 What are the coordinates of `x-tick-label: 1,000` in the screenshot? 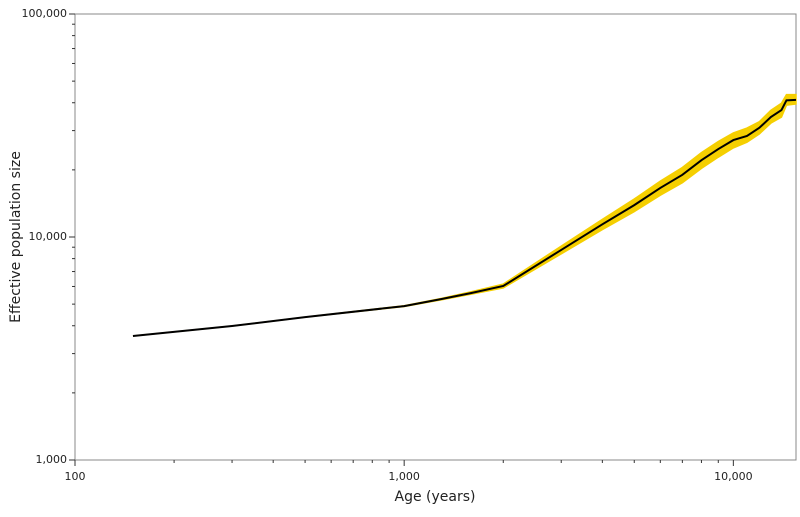 It's located at (404, 476).